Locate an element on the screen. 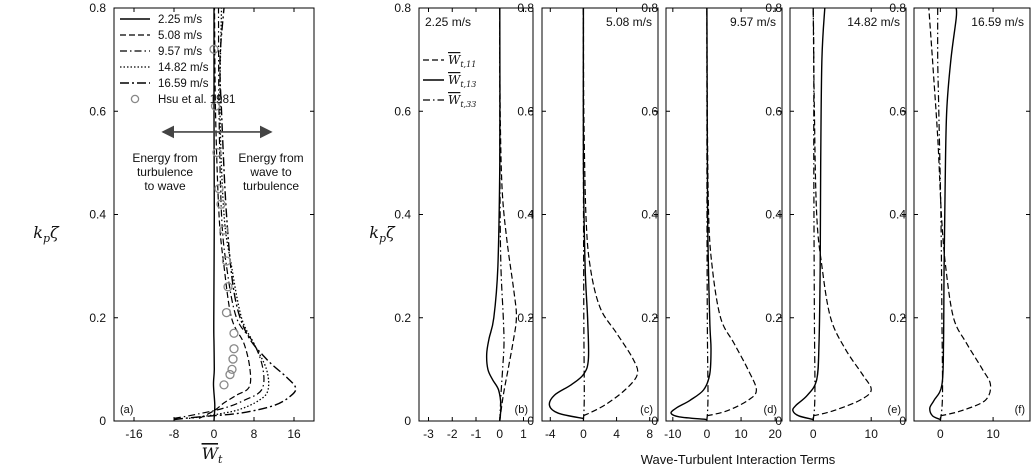 Image resolution: width=1032 pixels, height=474 pixels. x-tick-label: 8 is located at coordinates (254, 434).